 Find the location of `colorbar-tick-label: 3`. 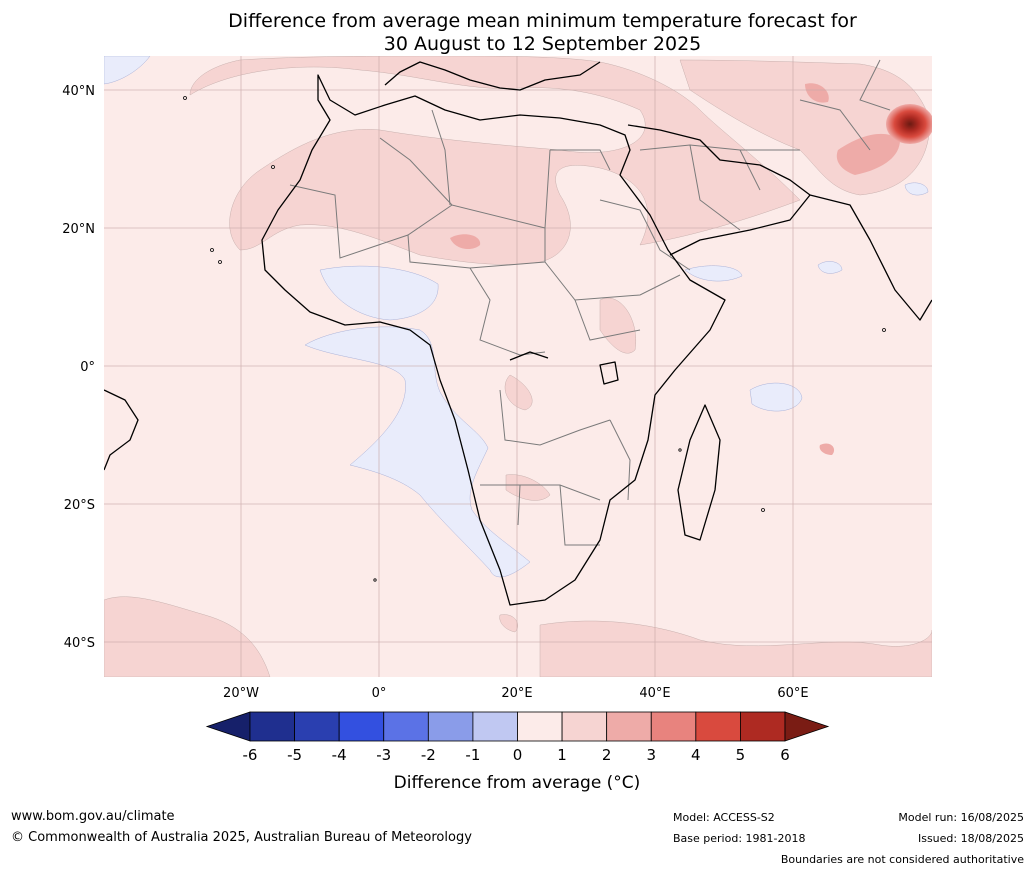

colorbar-tick-label: 3 is located at coordinates (651, 755).